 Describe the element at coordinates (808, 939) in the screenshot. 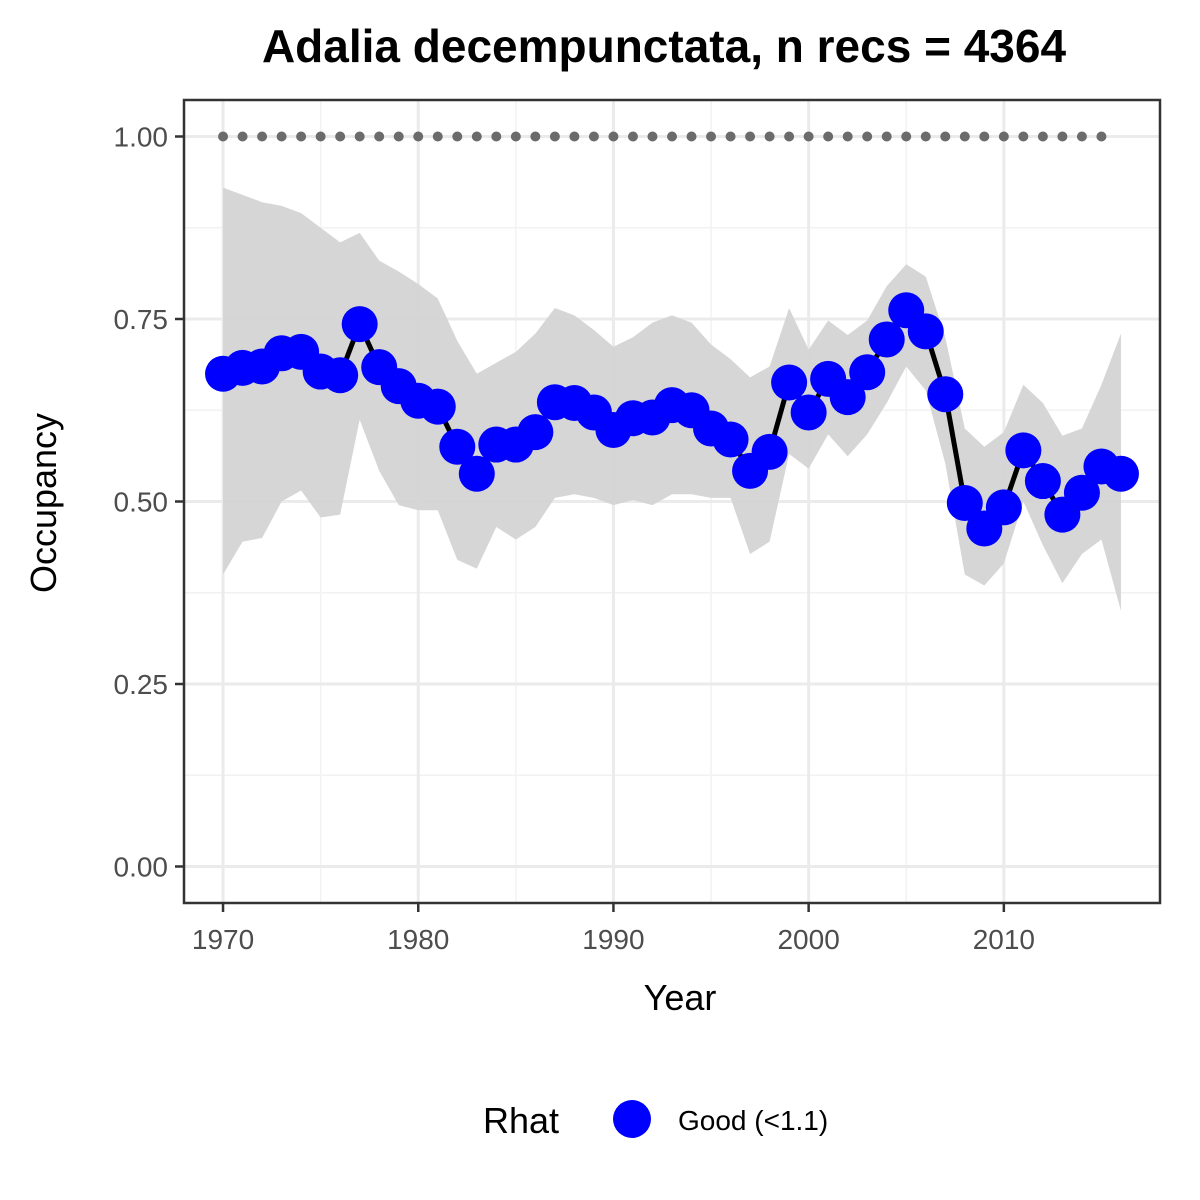

I see `x-tick-label: 2000` at that location.